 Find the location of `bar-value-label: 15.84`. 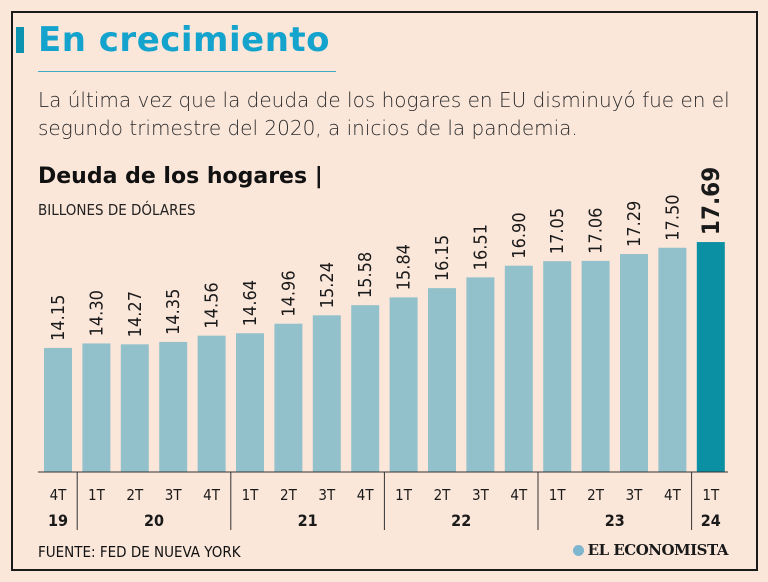

bar-value-label: 15.84 is located at coordinates (404, 267).